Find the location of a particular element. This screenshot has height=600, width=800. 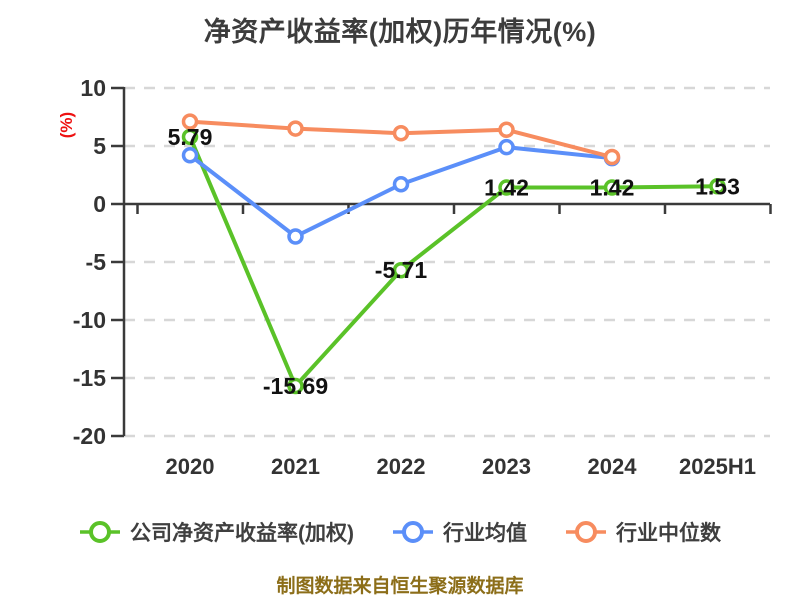

y-tick-label: -5 is located at coordinates (96, 262).